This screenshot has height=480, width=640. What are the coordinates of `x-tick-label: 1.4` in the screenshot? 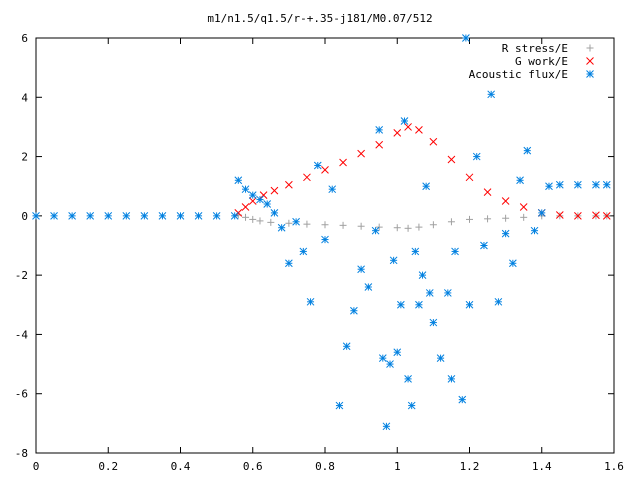 It's located at (542, 466).